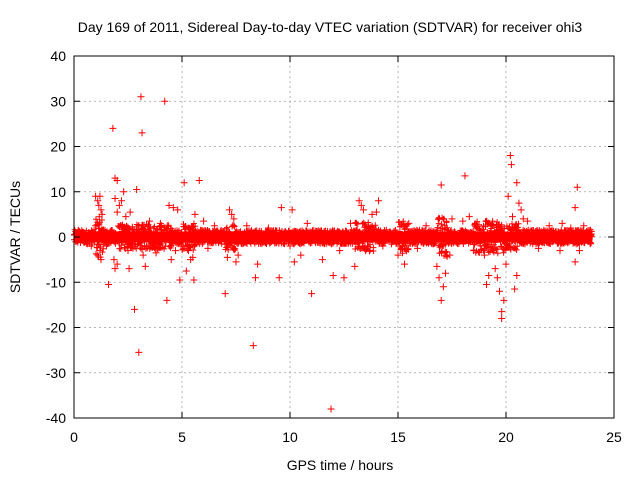  Describe the element at coordinates (56, 328) in the screenshot. I see `y-tick-label: -20` at that location.